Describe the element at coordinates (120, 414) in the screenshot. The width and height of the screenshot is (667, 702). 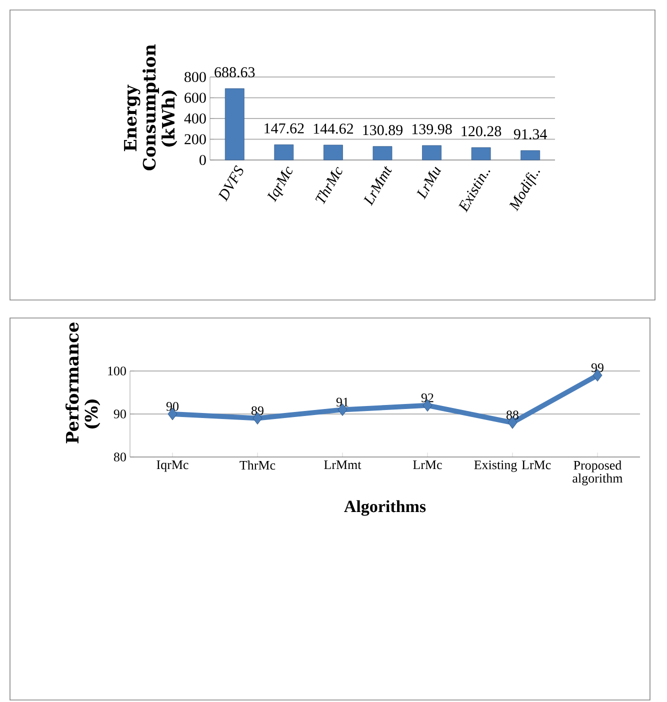
I see `y-tick-label: 90` at that location.